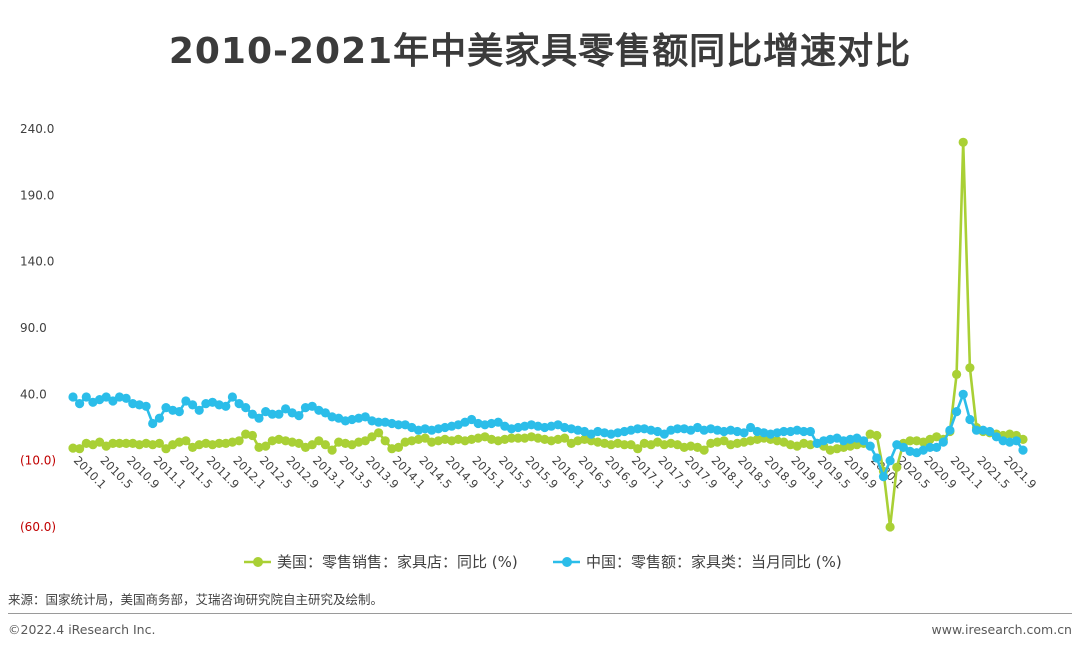 This screenshot has width=1080, height=650. I want to click on y-tick-label: 90.0, so click(33, 328).